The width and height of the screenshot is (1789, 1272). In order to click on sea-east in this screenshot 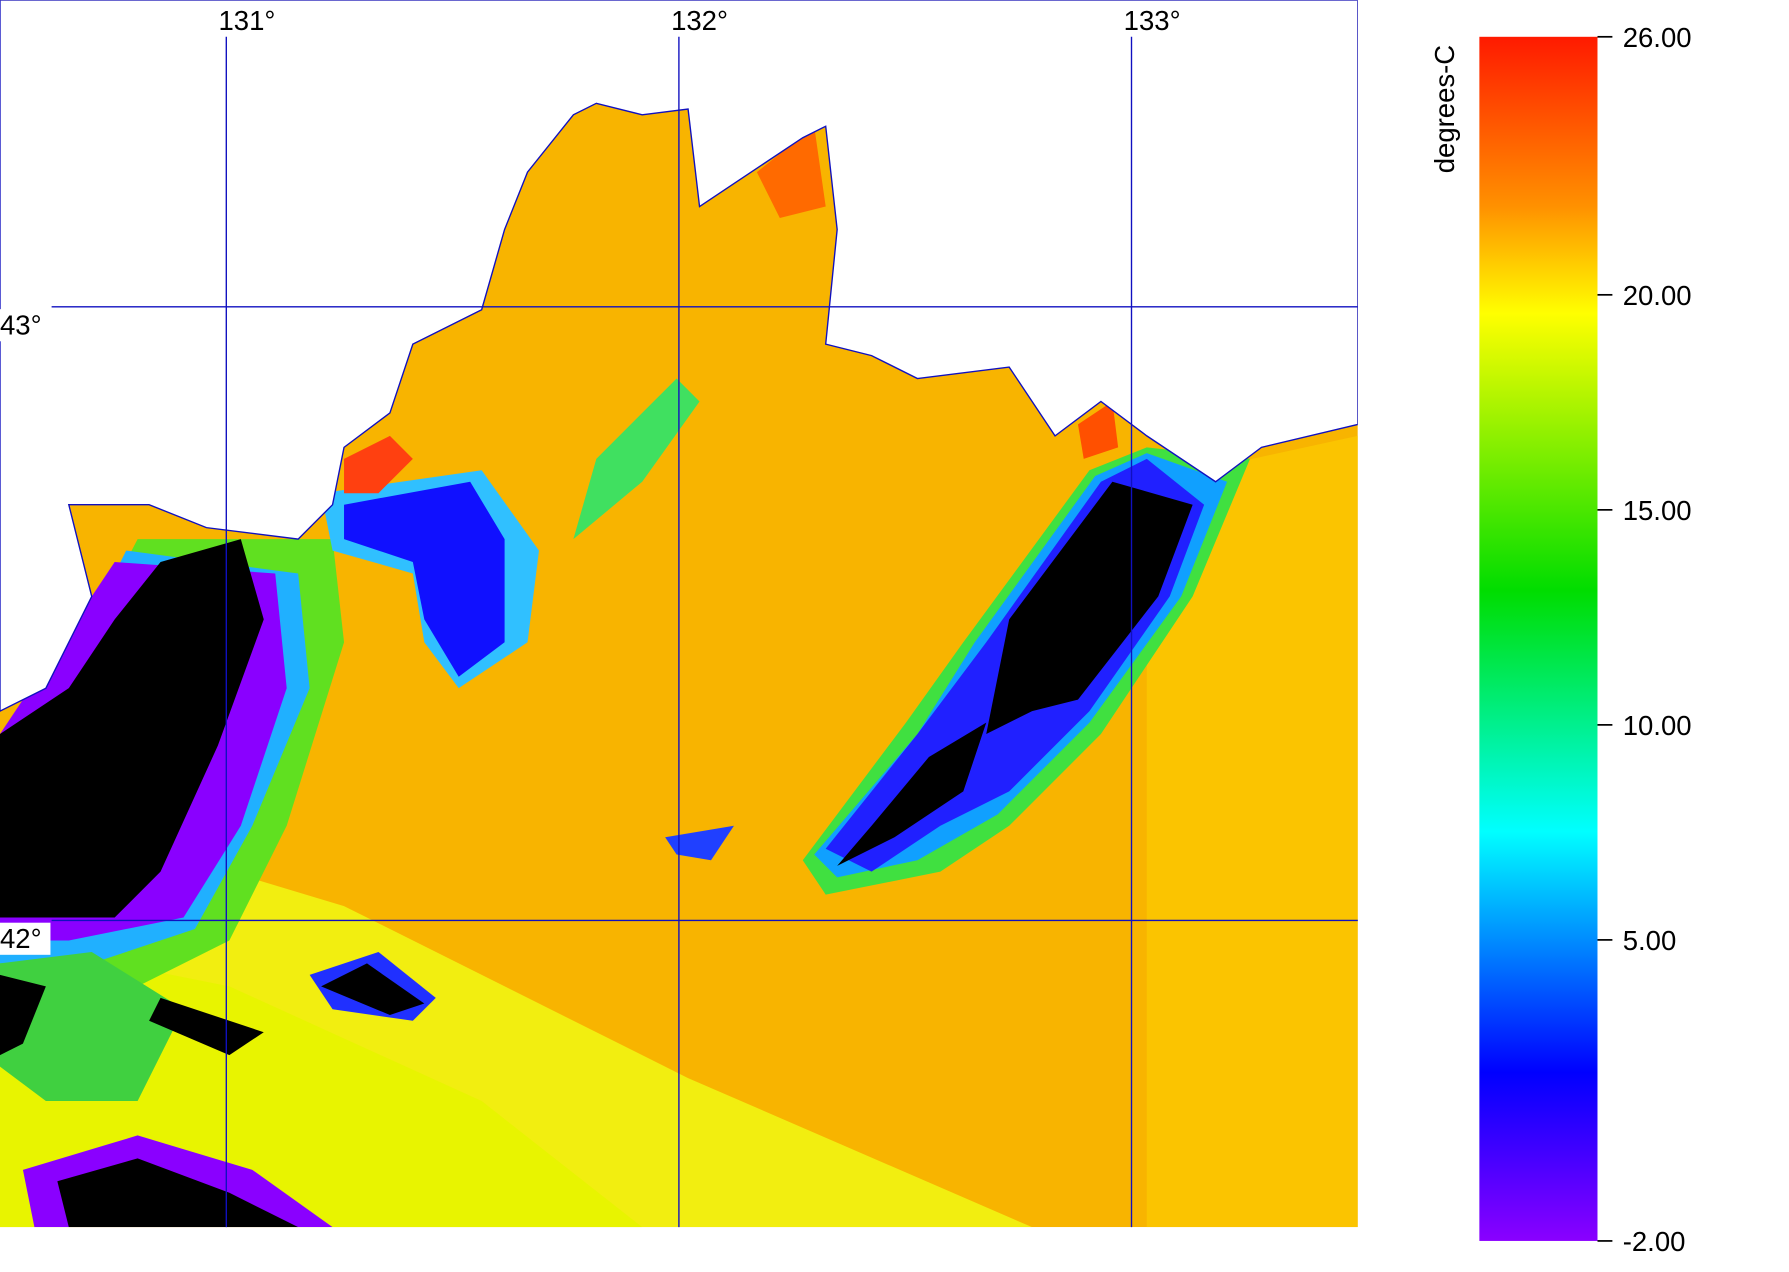, I will do `click(1252, 831)`.